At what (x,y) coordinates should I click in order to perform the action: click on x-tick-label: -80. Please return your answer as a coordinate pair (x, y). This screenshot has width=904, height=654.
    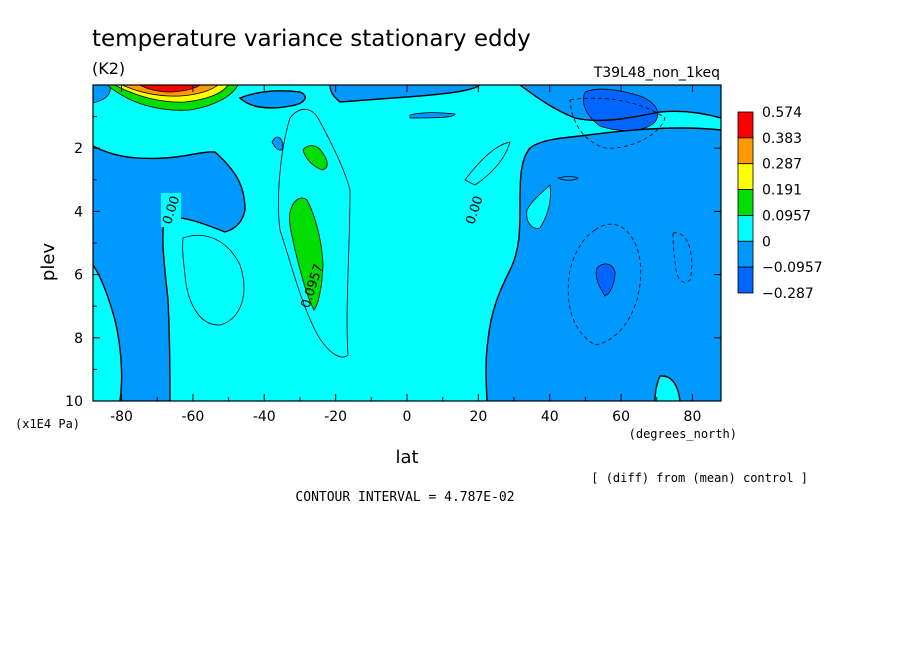
    Looking at the image, I should click on (121, 417).